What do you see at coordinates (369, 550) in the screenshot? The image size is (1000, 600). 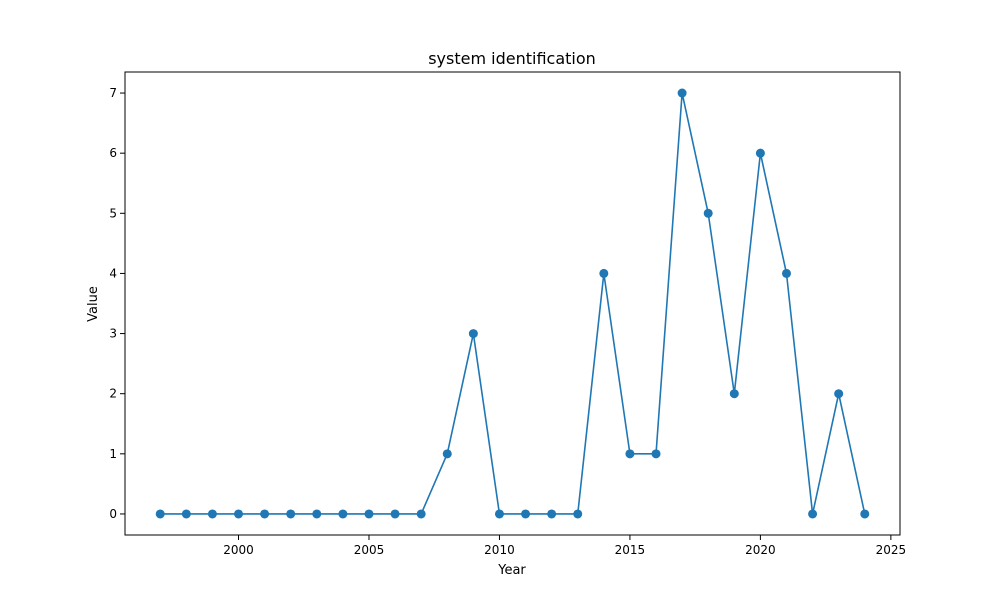 I see `x-tick-label: 2005` at bounding box center [369, 550].